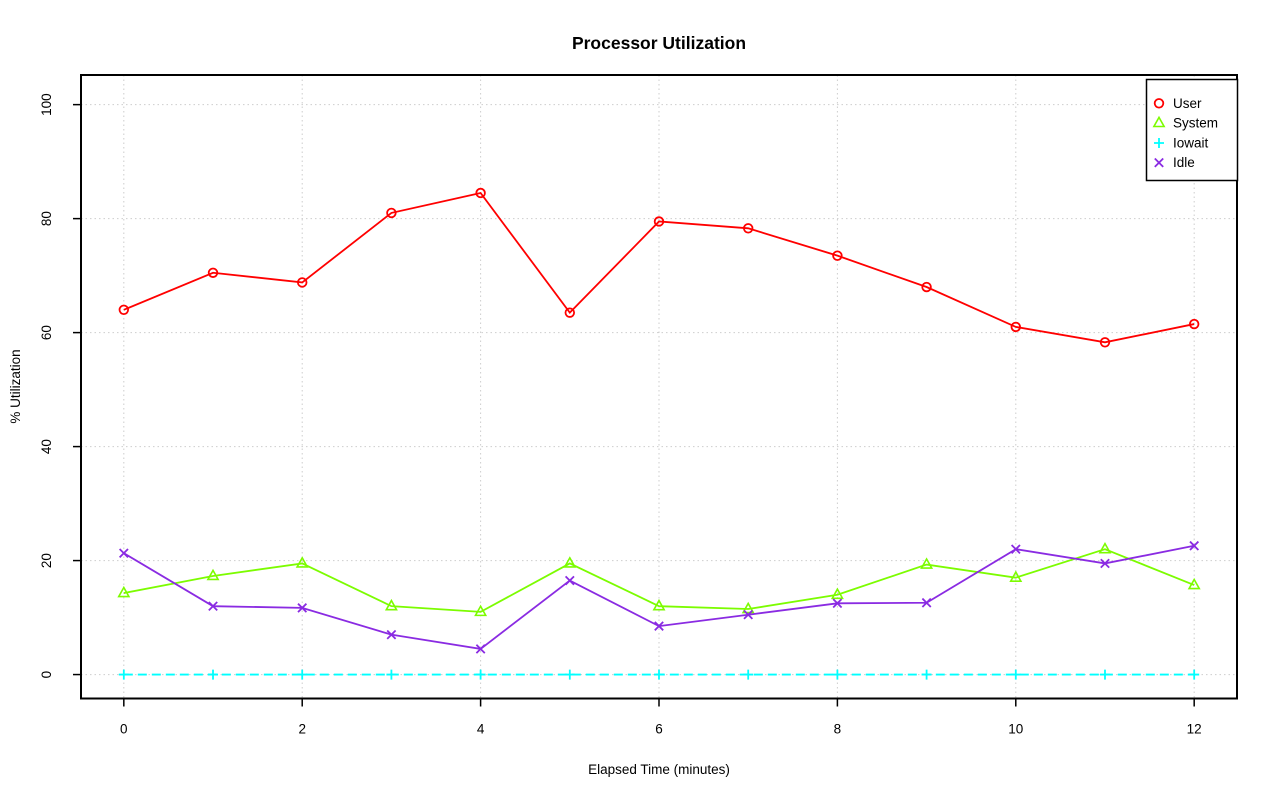  Describe the element at coordinates (46, 675) in the screenshot. I see `y-tick-label: 0` at that location.